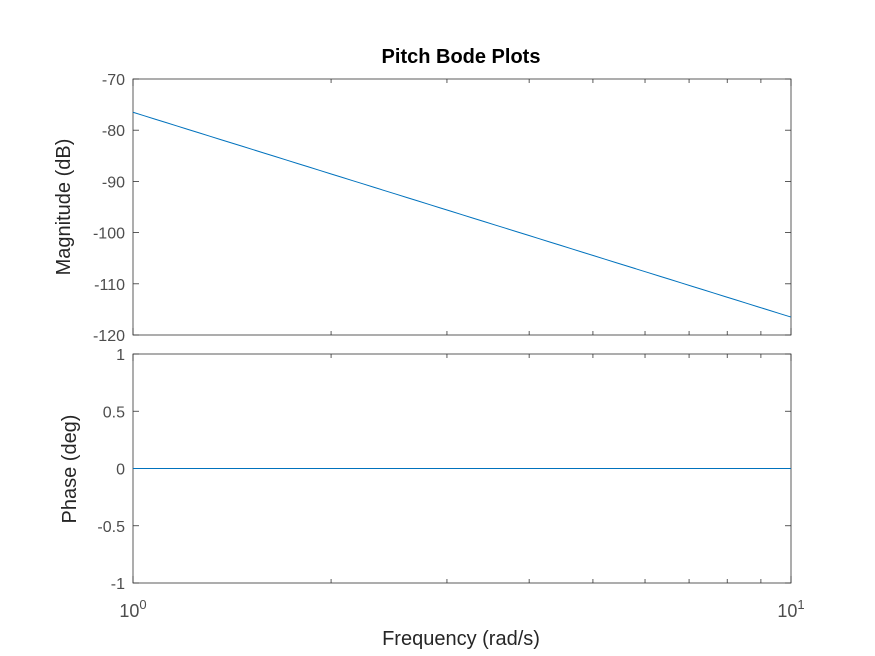  What do you see at coordinates (109, 285) in the screenshot?
I see `magnitude-ytick-label: -110` at bounding box center [109, 285].